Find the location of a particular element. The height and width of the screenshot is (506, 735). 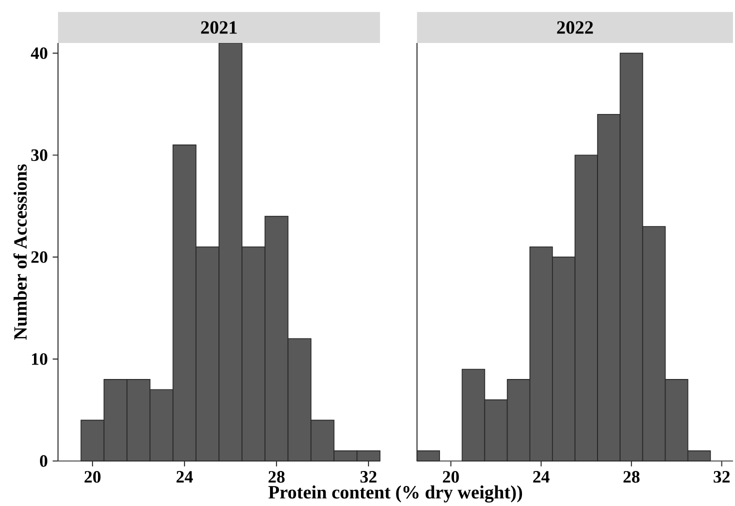

chart-title: 2021 is located at coordinates (219, 27).